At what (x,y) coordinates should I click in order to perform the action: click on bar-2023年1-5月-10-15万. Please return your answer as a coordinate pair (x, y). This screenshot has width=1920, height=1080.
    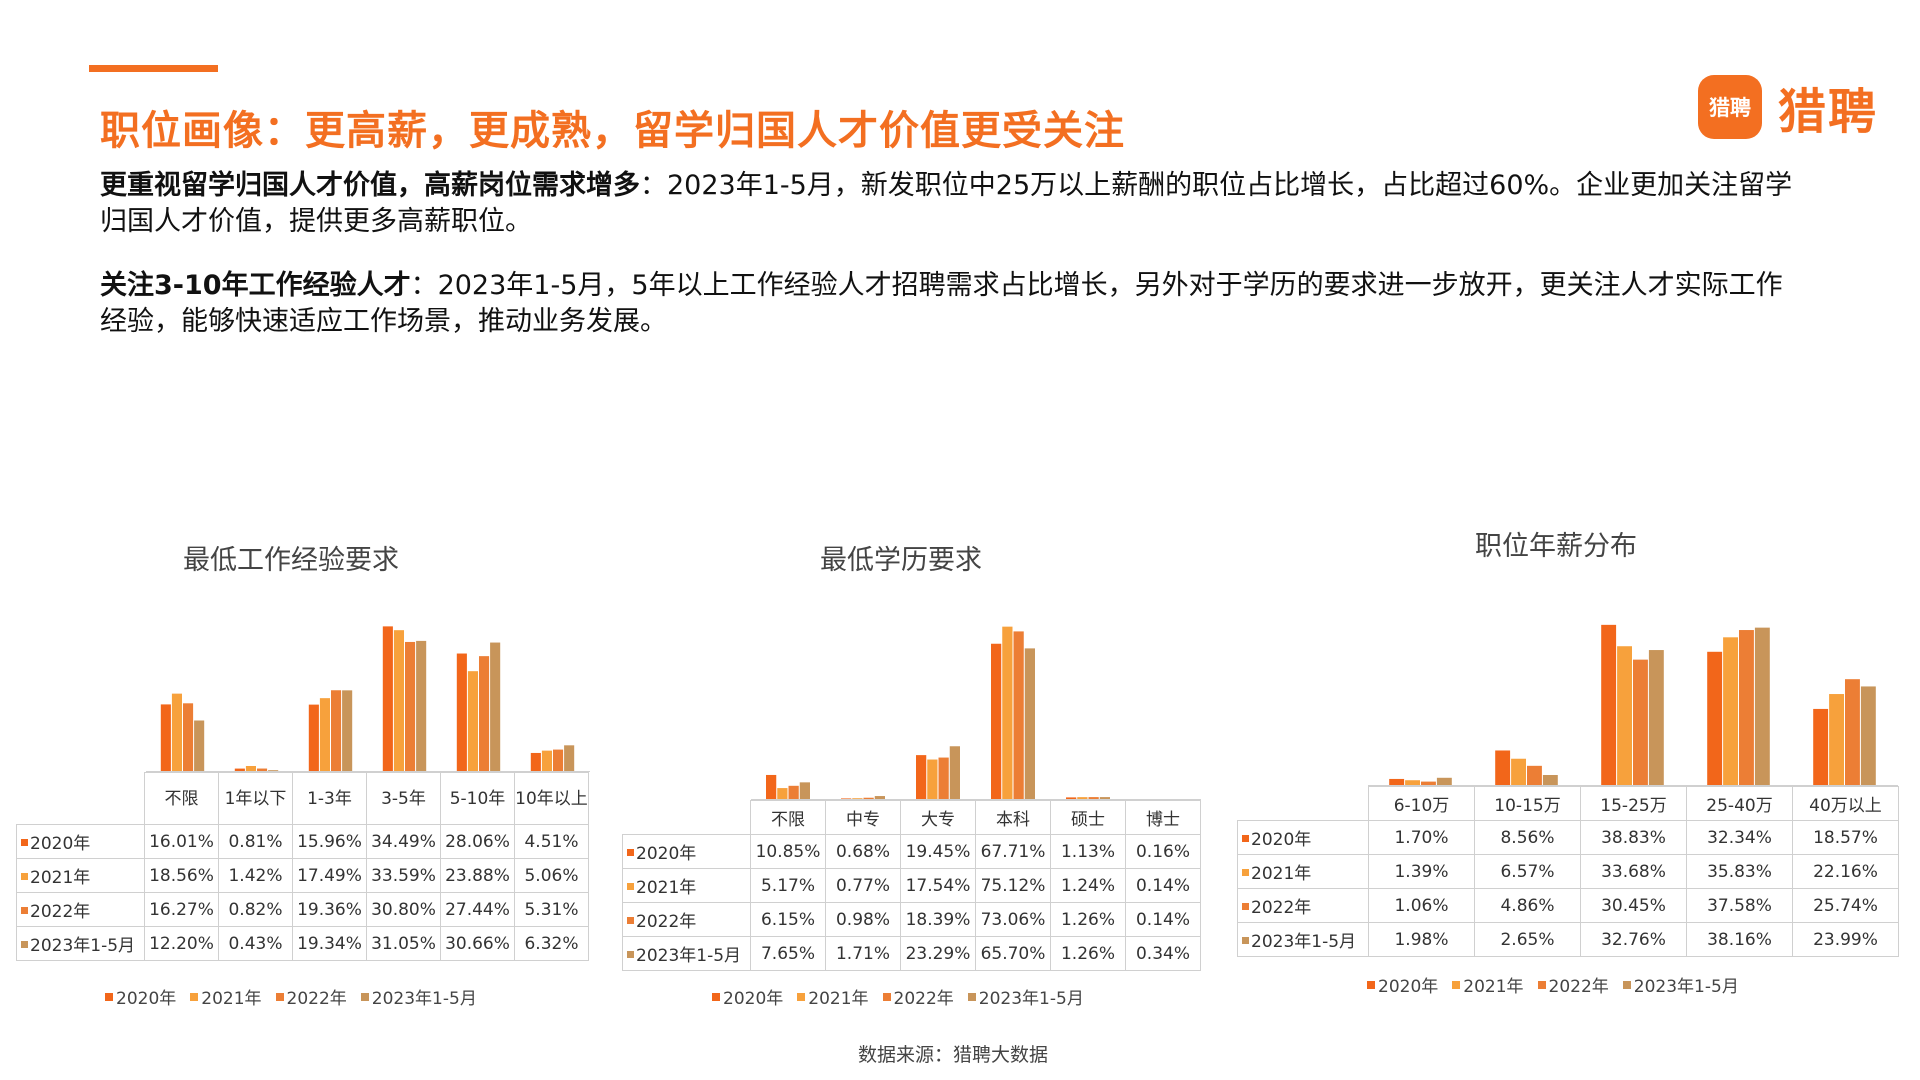
    Looking at the image, I should click on (1550, 780).